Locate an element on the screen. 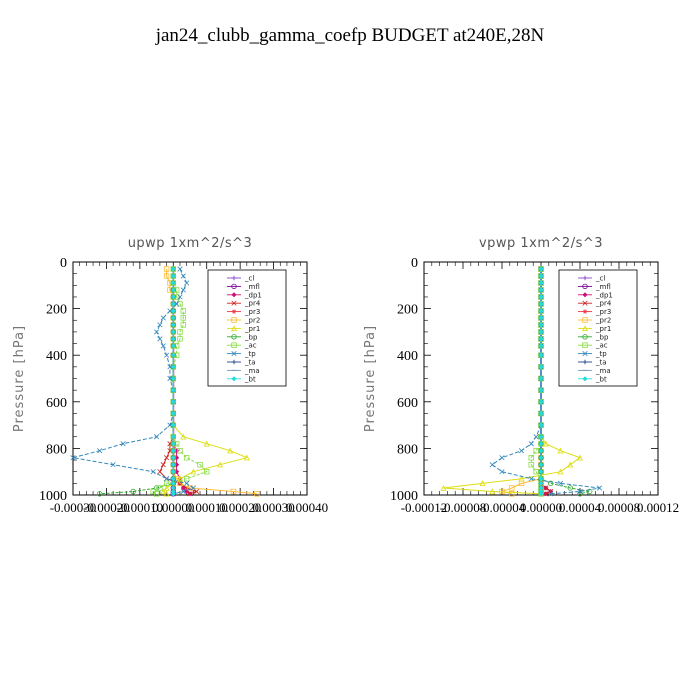 This screenshot has width=700, height=700. legend-entry: _mfl is located at coordinates (252, 287).